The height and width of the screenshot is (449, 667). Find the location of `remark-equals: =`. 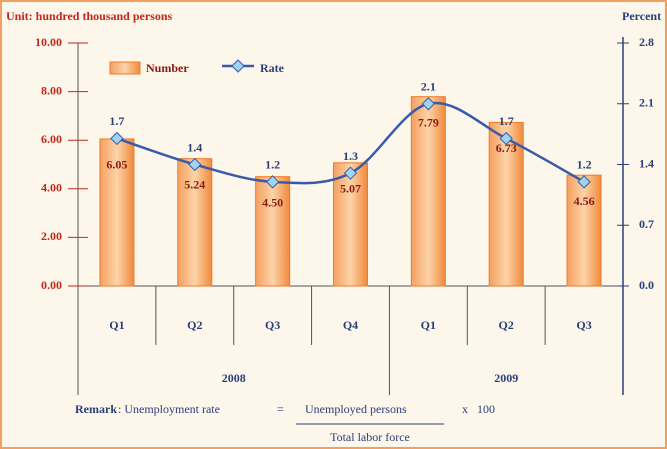

remark-equals: = is located at coordinates (280, 409).